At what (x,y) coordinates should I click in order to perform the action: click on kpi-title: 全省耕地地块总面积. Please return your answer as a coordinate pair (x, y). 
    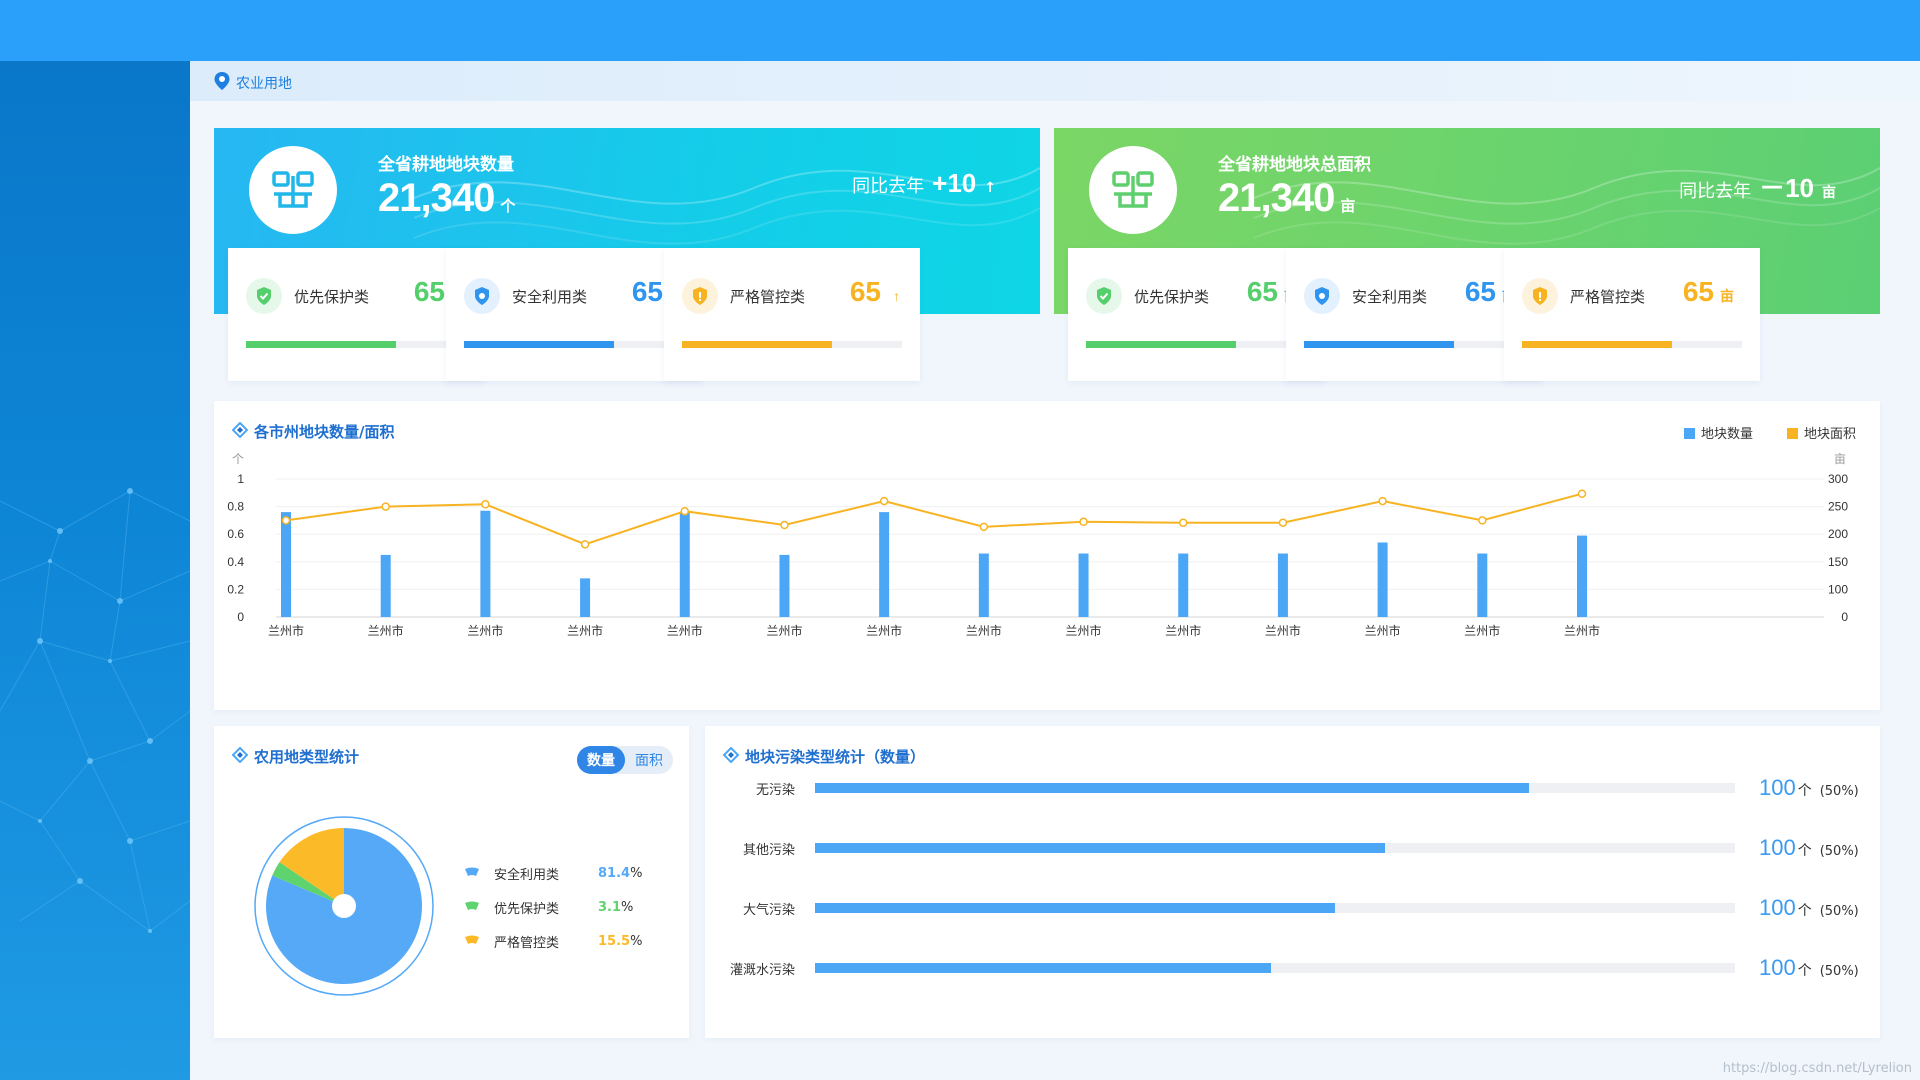
    Looking at the image, I should click on (1294, 165).